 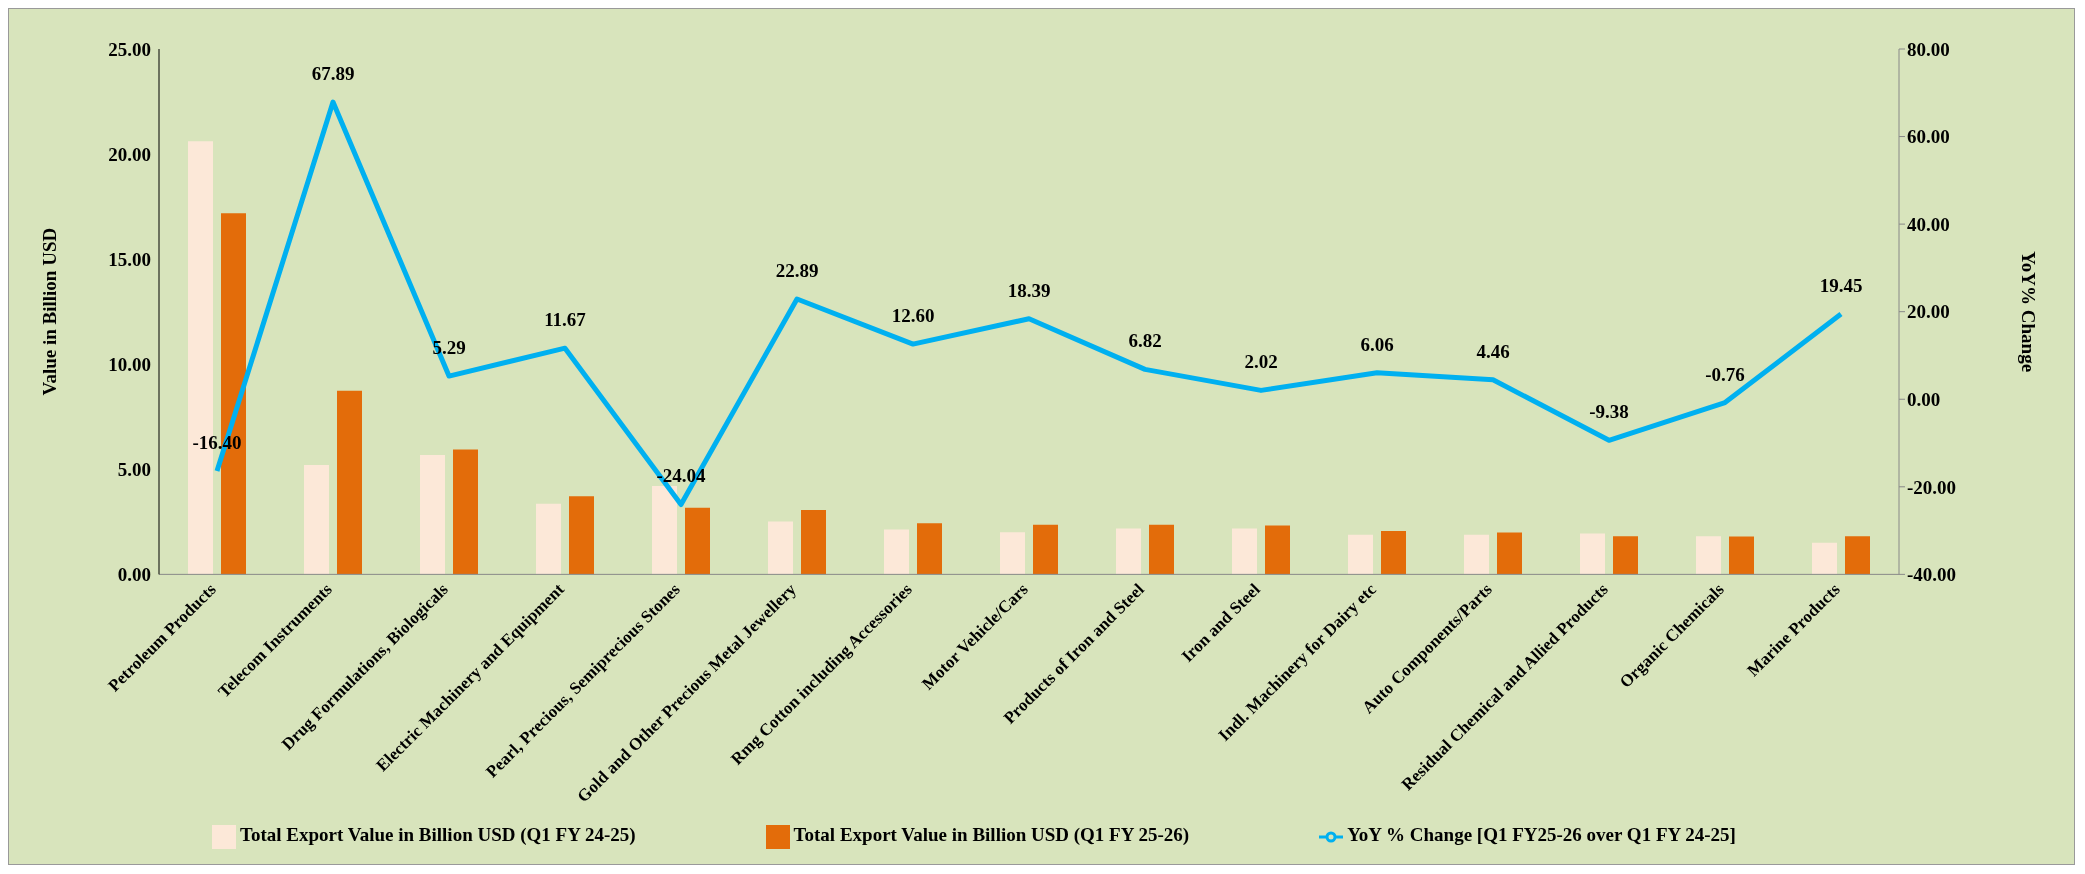 What do you see at coordinates (1932, 487) in the screenshot?
I see `y2-tick-label: -20.00` at bounding box center [1932, 487].